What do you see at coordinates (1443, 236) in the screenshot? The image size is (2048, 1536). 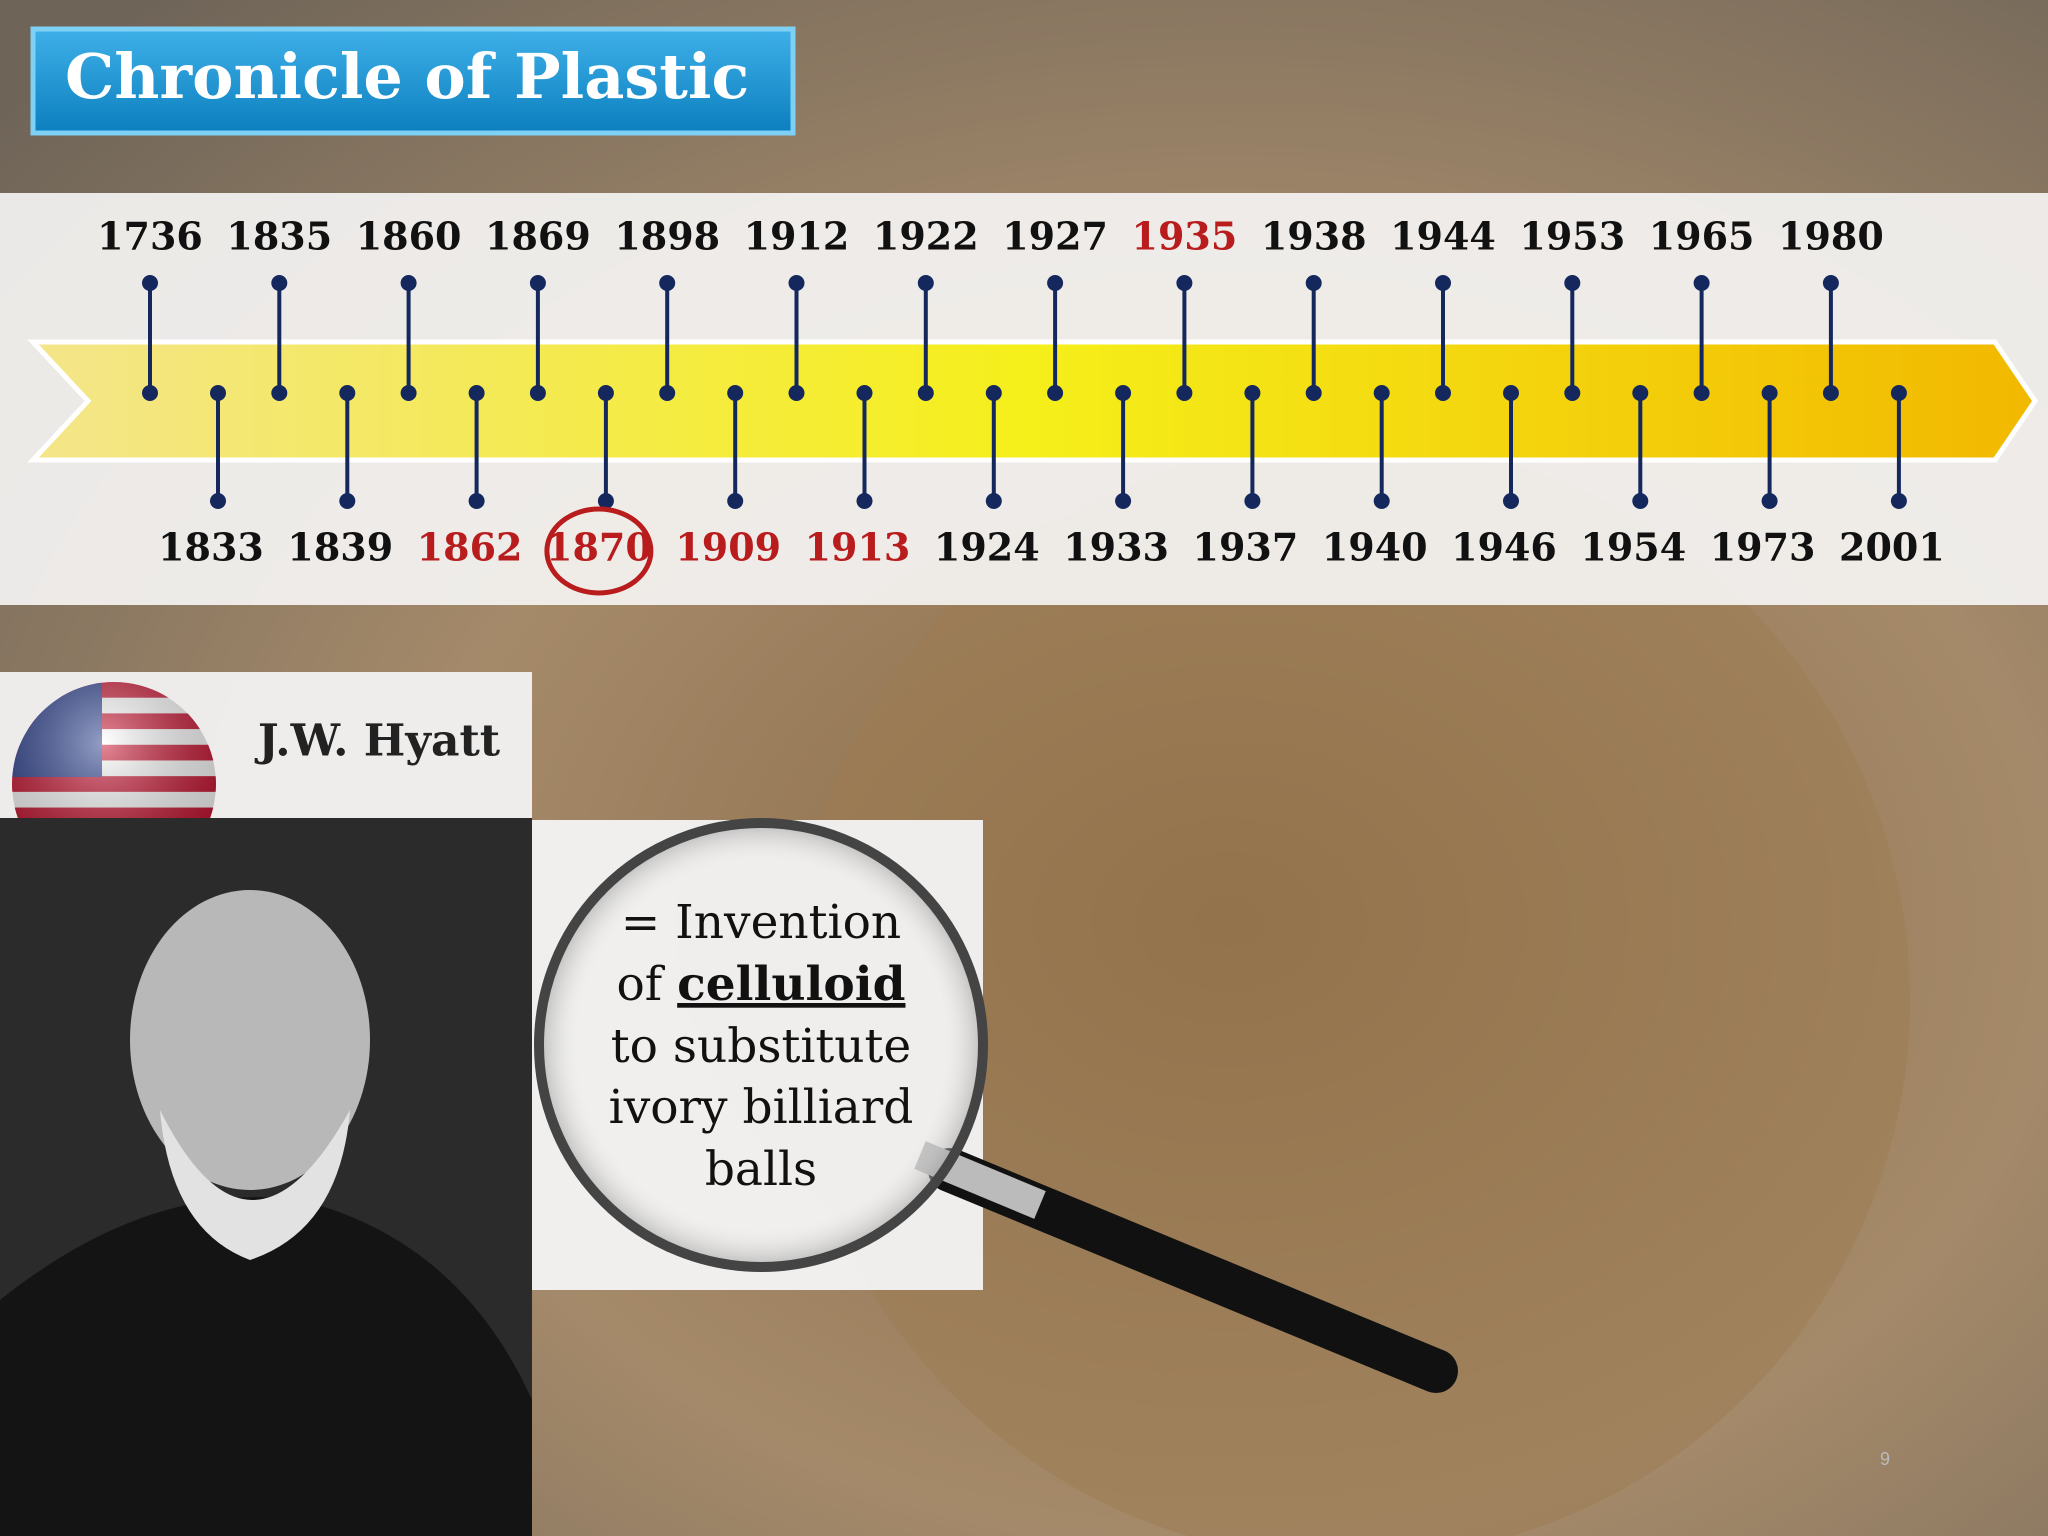 I see `year-label: 1944` at bounding box center [1443, 236].